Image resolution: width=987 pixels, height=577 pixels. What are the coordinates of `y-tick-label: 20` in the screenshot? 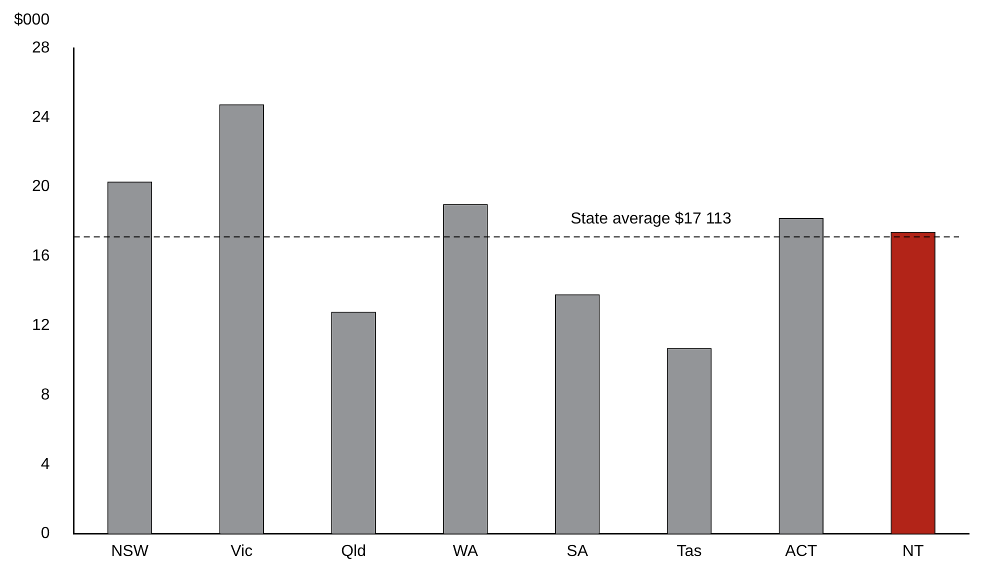 It's located at (41, 187).